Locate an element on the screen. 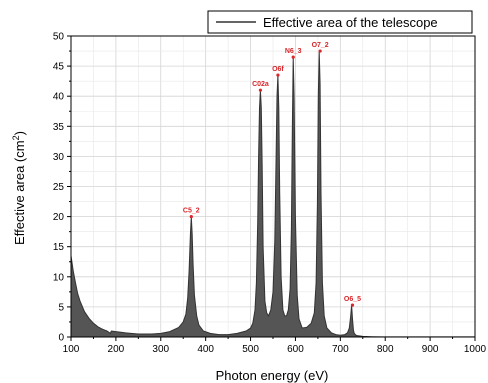  peak-label: C5_2 is located at coordinates (191, 211).